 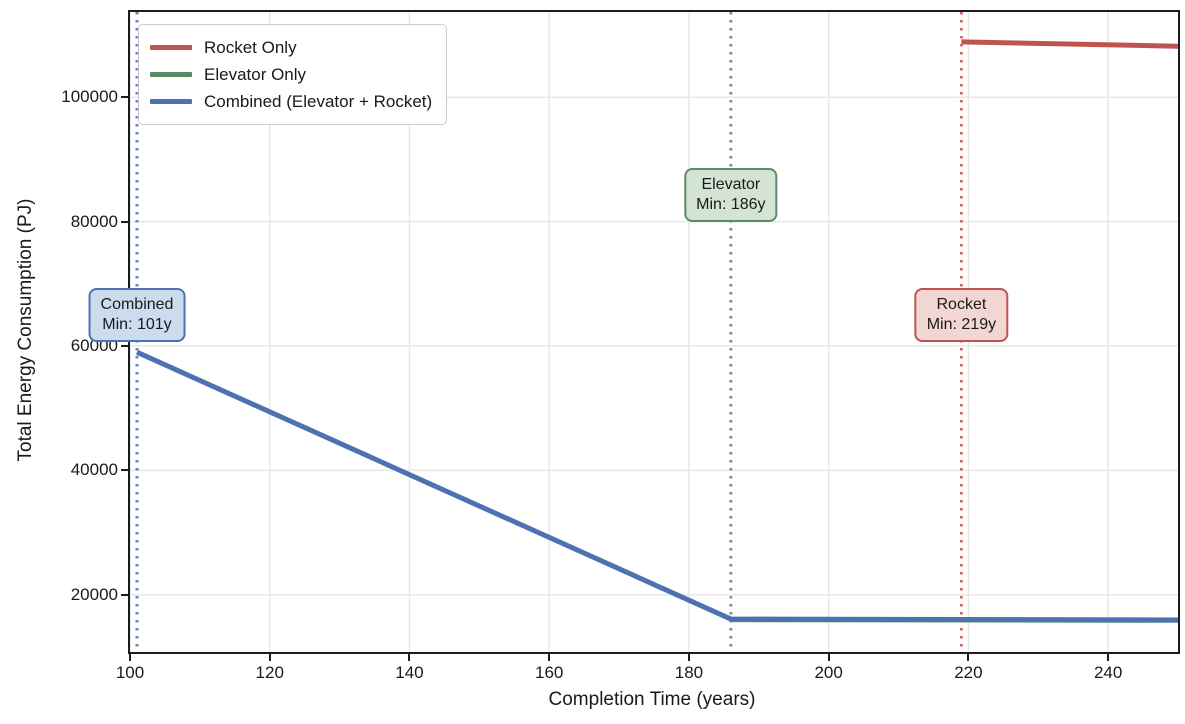 I want to click on legend-item-2: Combined (Elevator + Rocket), so click(x=291, y=101).